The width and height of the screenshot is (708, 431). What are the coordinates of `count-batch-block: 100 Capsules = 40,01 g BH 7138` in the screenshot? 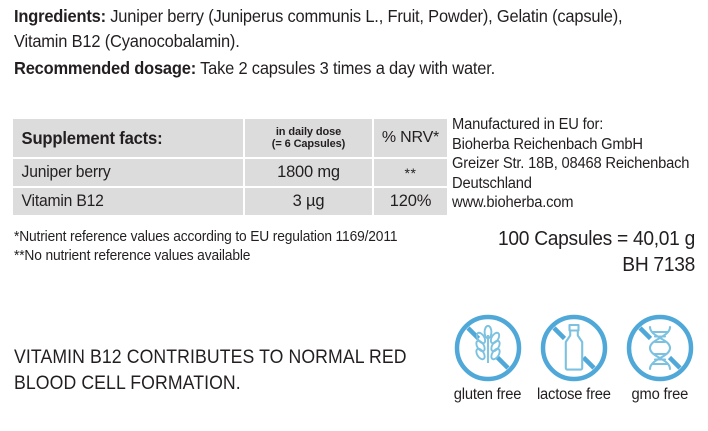 It's located at (573, 252).